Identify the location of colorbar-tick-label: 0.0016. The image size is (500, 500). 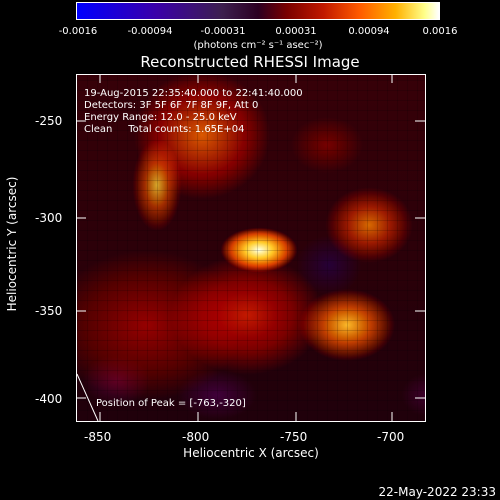
(440, 31).